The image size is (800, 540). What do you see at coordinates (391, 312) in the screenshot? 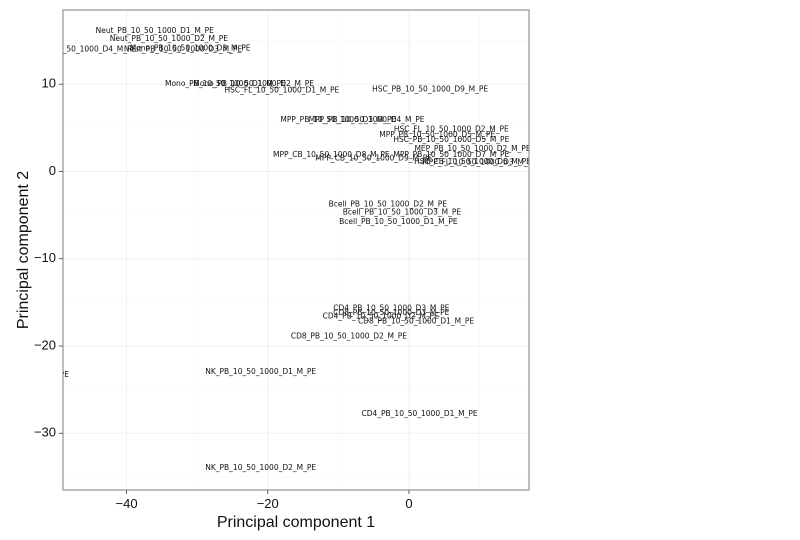
I see `point-label: CD8_PB_10_50_1000_D3_M_PE` at bounding box center [391, 312].